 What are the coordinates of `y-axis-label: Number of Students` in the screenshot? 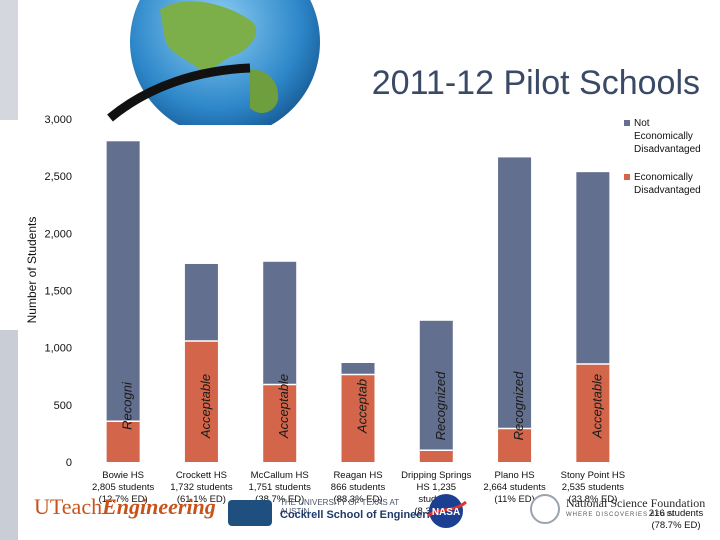 It's located at (32, 270).